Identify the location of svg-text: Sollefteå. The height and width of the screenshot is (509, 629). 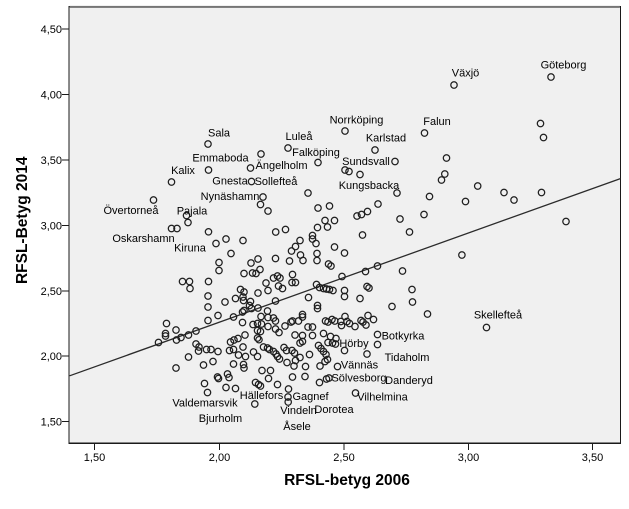
(277, 182).